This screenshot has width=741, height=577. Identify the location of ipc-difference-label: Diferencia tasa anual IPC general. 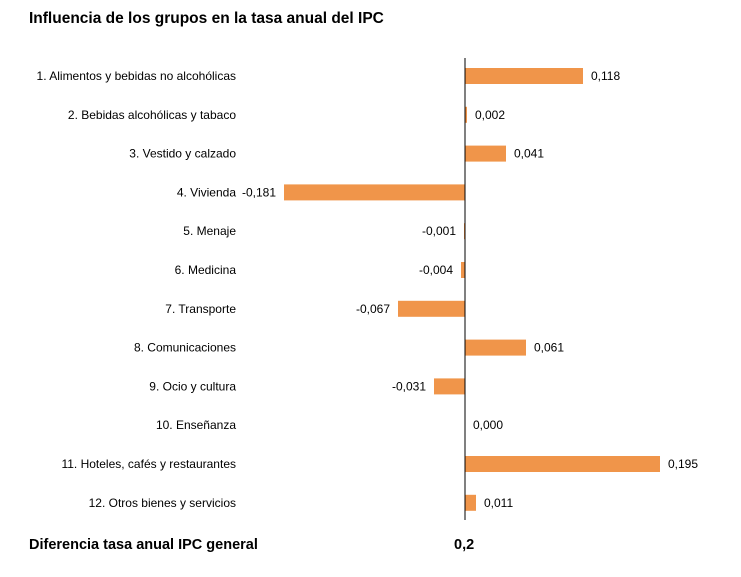
(143, 545).